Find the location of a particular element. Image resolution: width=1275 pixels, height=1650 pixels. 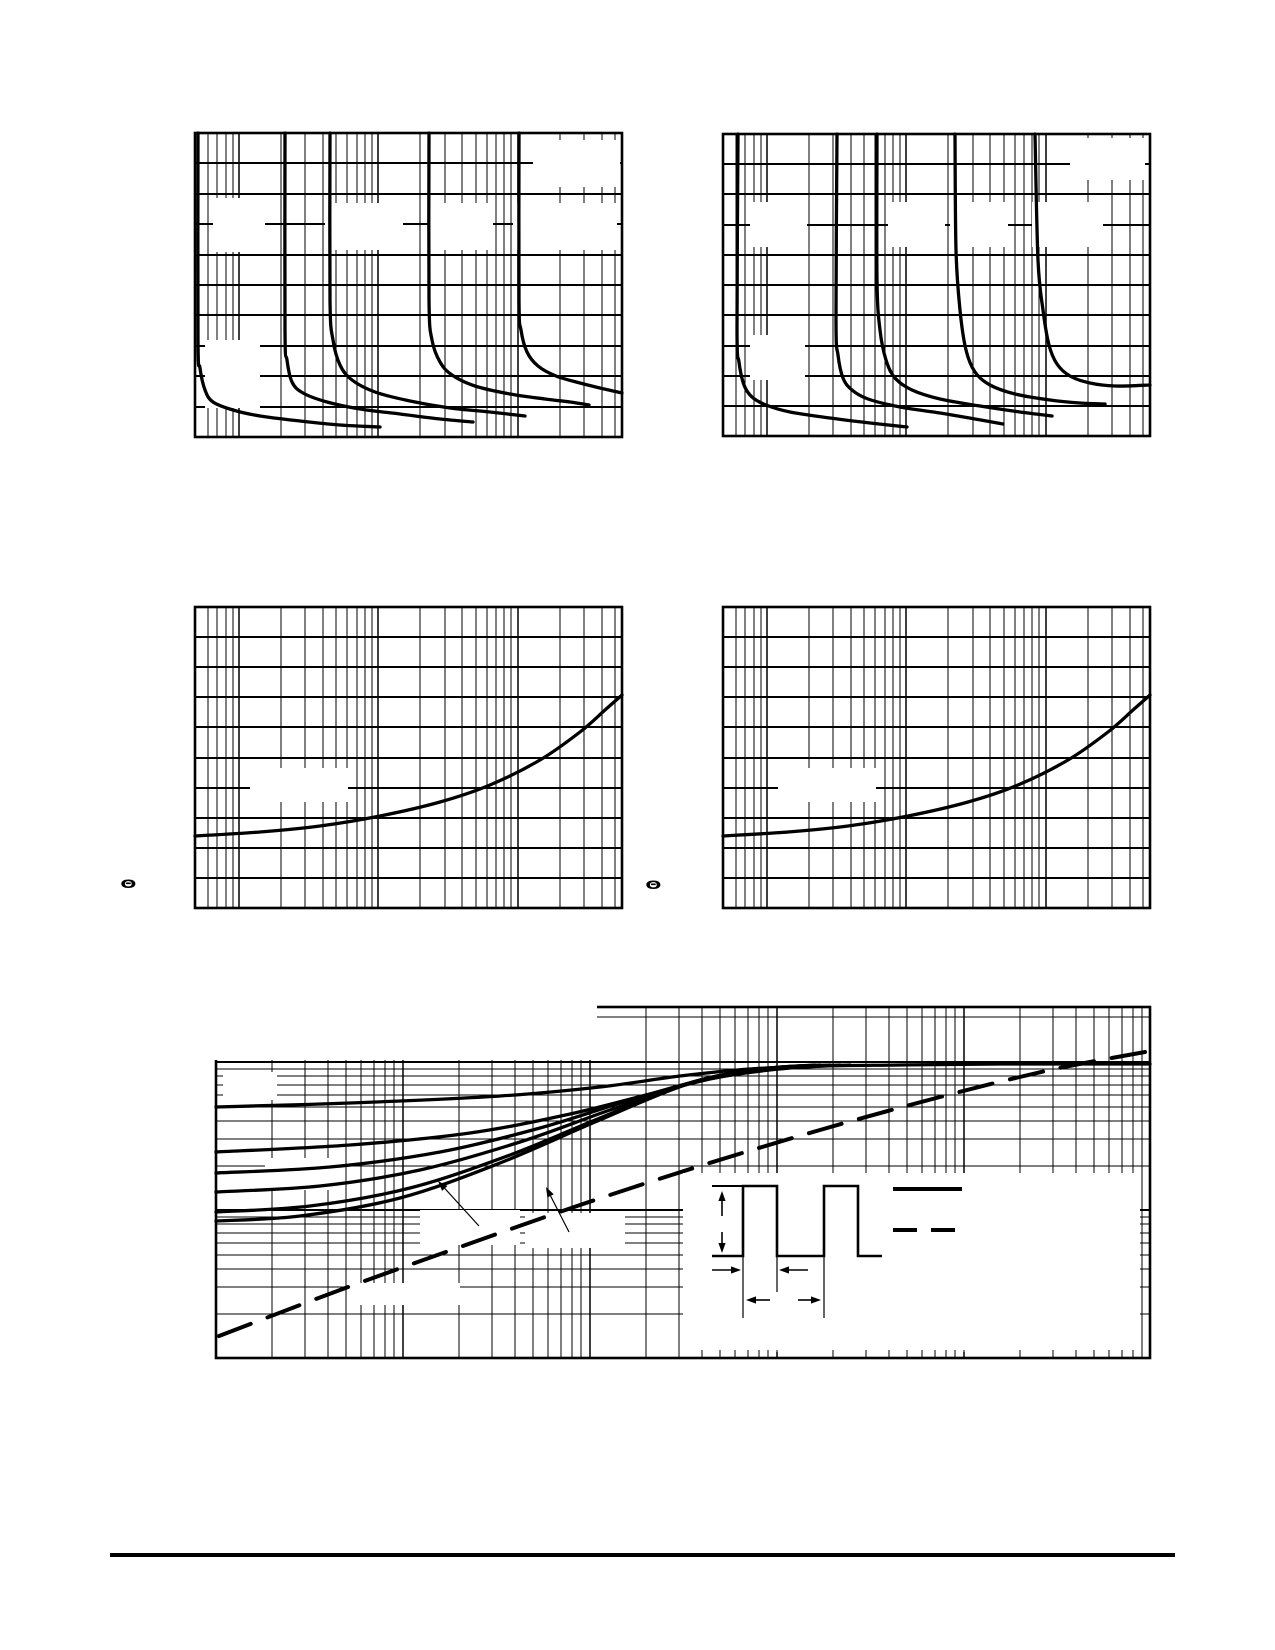

chart-mid-left-border is located at coordinates (408, 757).